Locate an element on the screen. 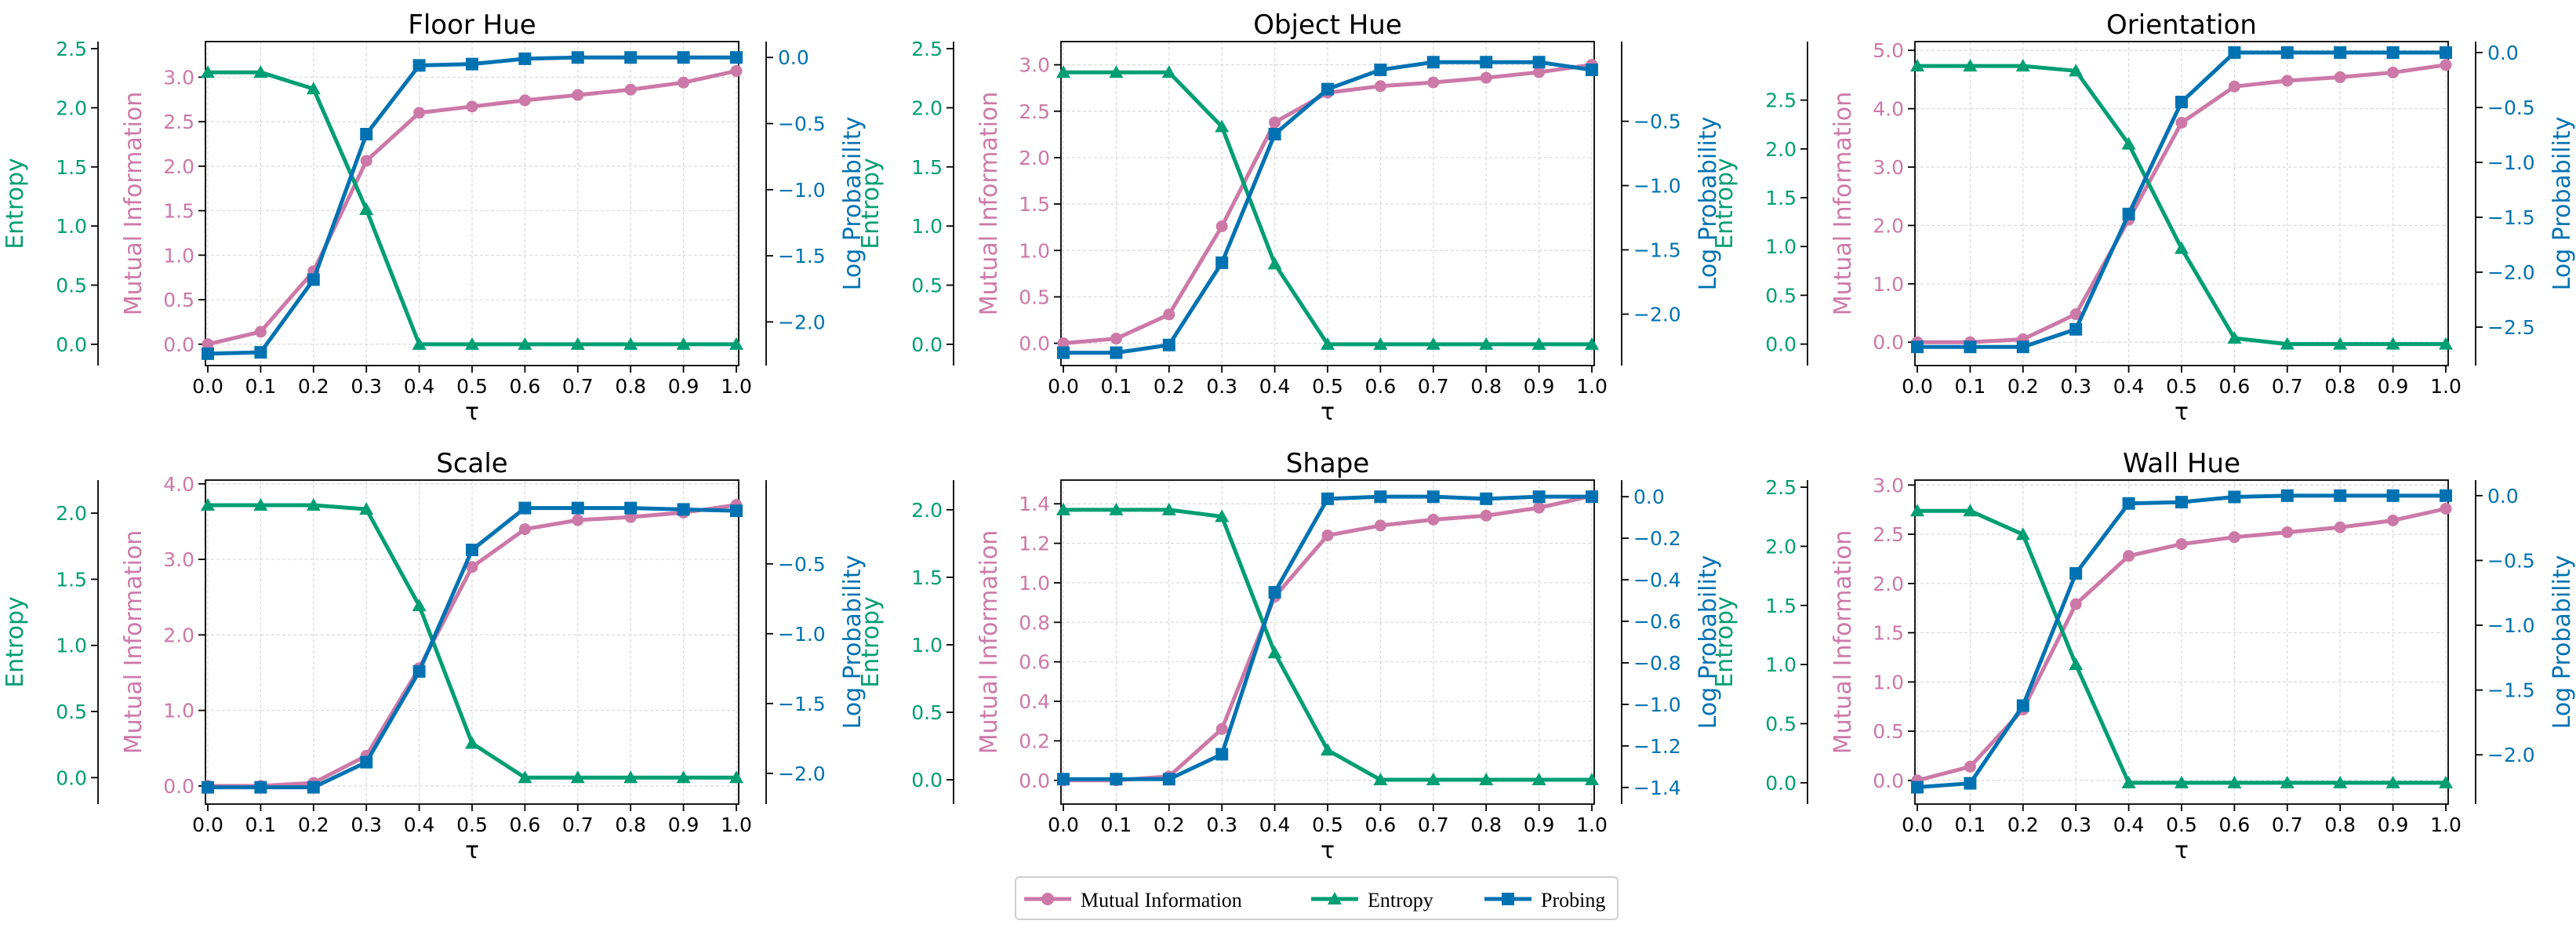  subplot-title: Shape is located at coordinates (1327, 464).